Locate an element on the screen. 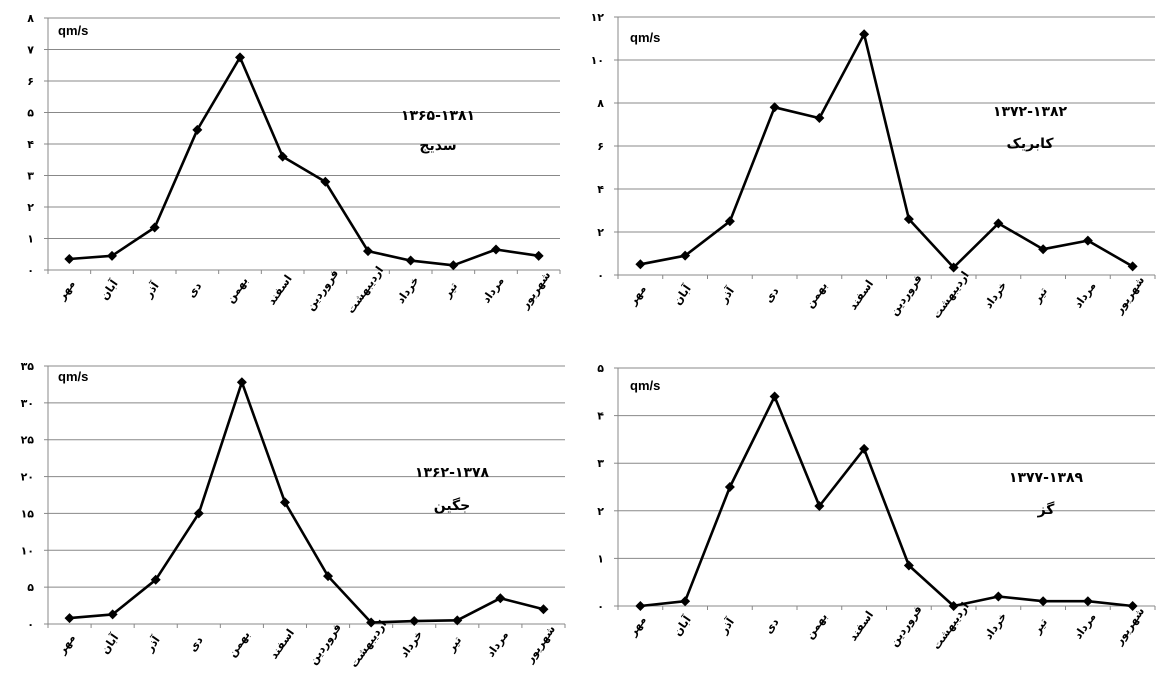 The height and width of the screenshot is (688, 1160). y-tick-label: ۳ is located at coordinates (30, 176).